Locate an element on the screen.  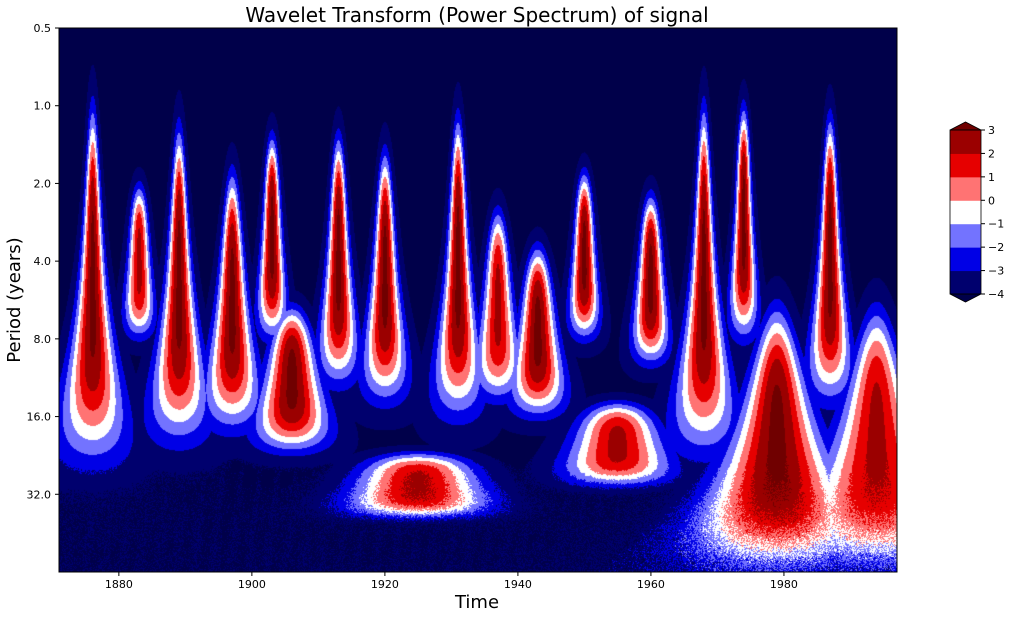
y-tick-label: 1.0 is located at coordinates (43, 106).